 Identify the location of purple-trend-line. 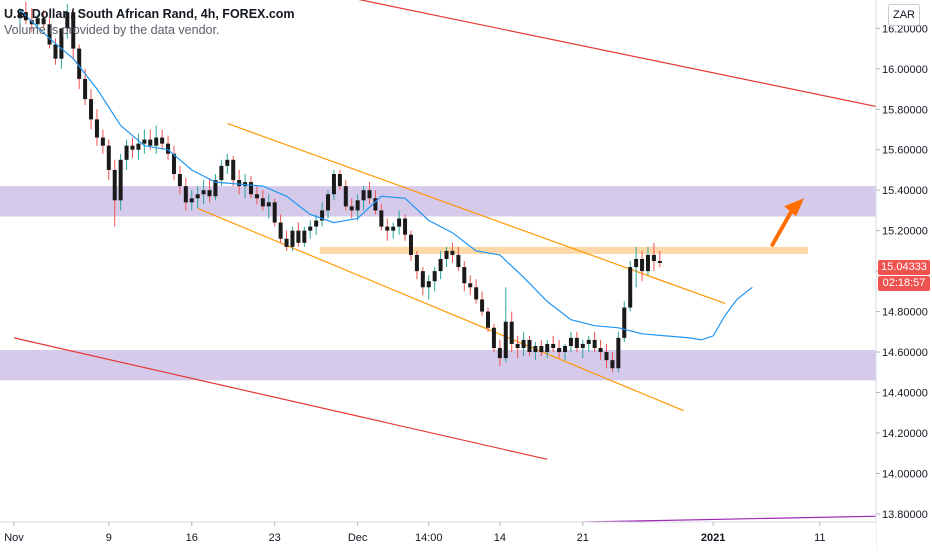
(736, 519).